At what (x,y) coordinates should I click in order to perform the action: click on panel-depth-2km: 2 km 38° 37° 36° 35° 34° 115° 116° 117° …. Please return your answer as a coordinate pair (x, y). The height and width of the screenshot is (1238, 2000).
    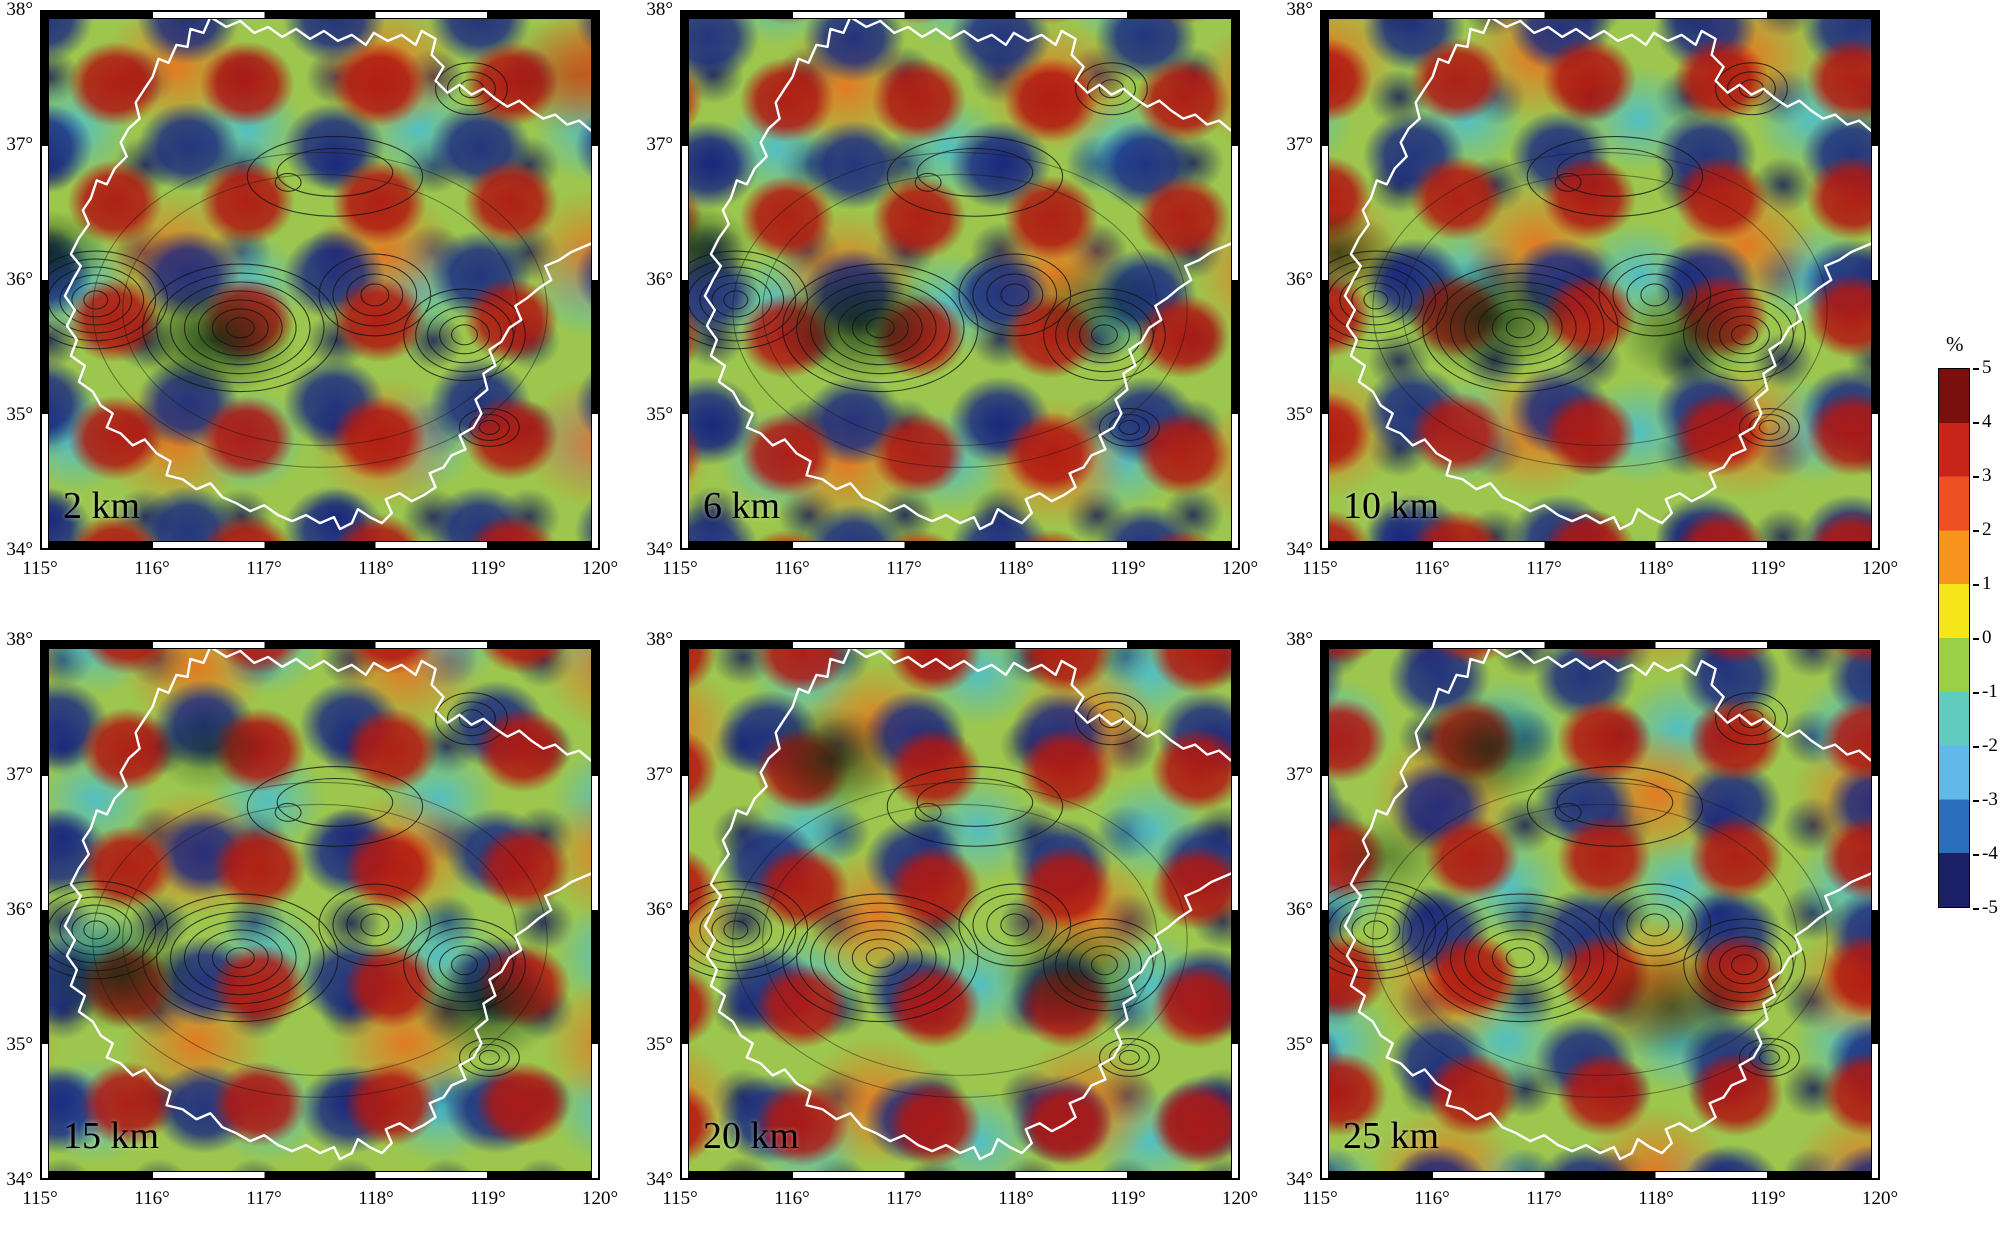
    Looking at the image, I should click on (312, 297).